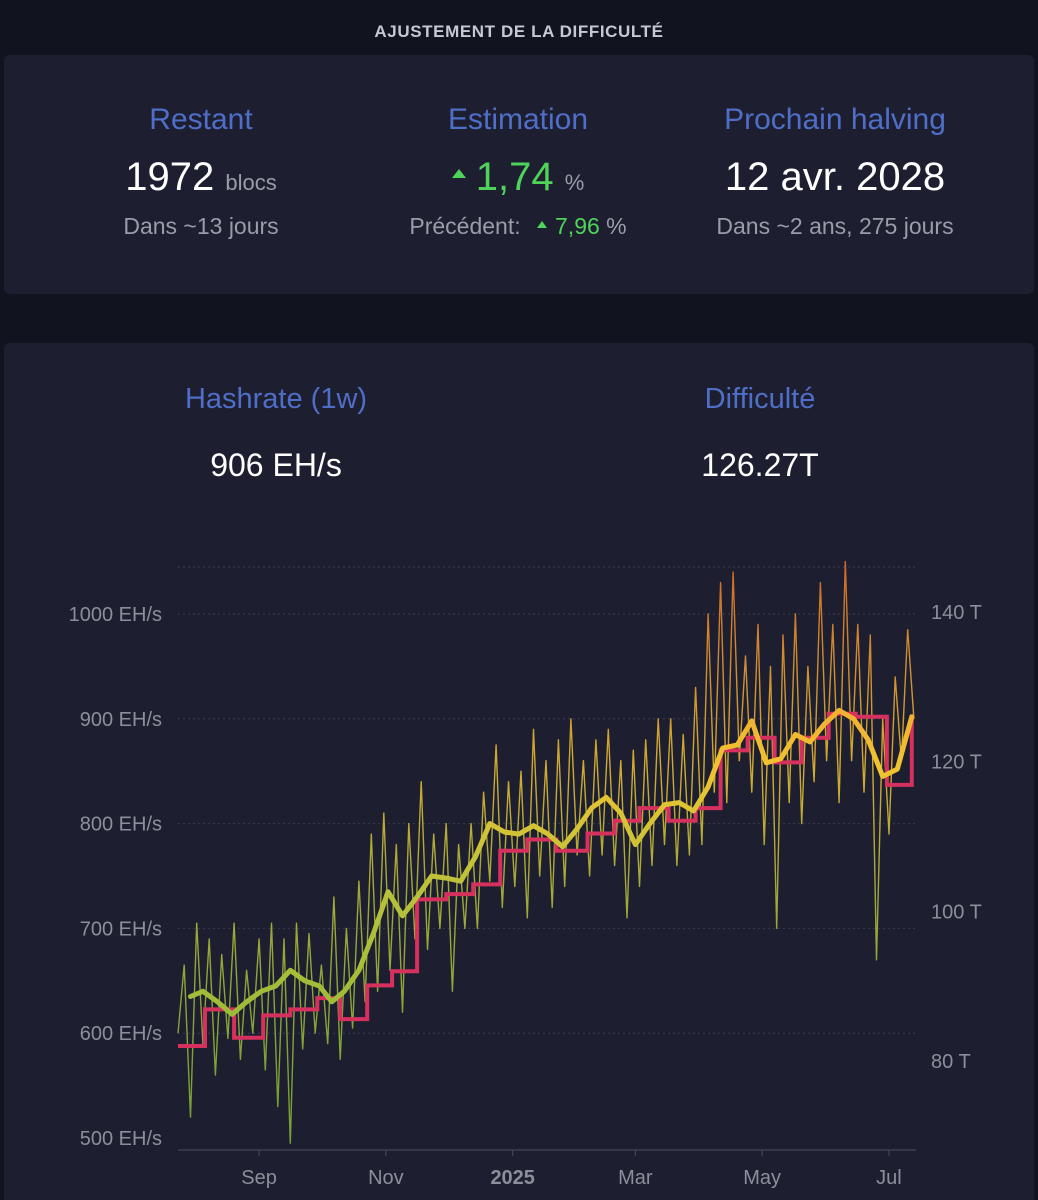 The height and width of the screenshot is (1200, 1038). What do you see at coordinates (121, 1139) in the screenshot?
I see `y-left-tick-label: 500 EH/s` at bounding box center [121, 1139].